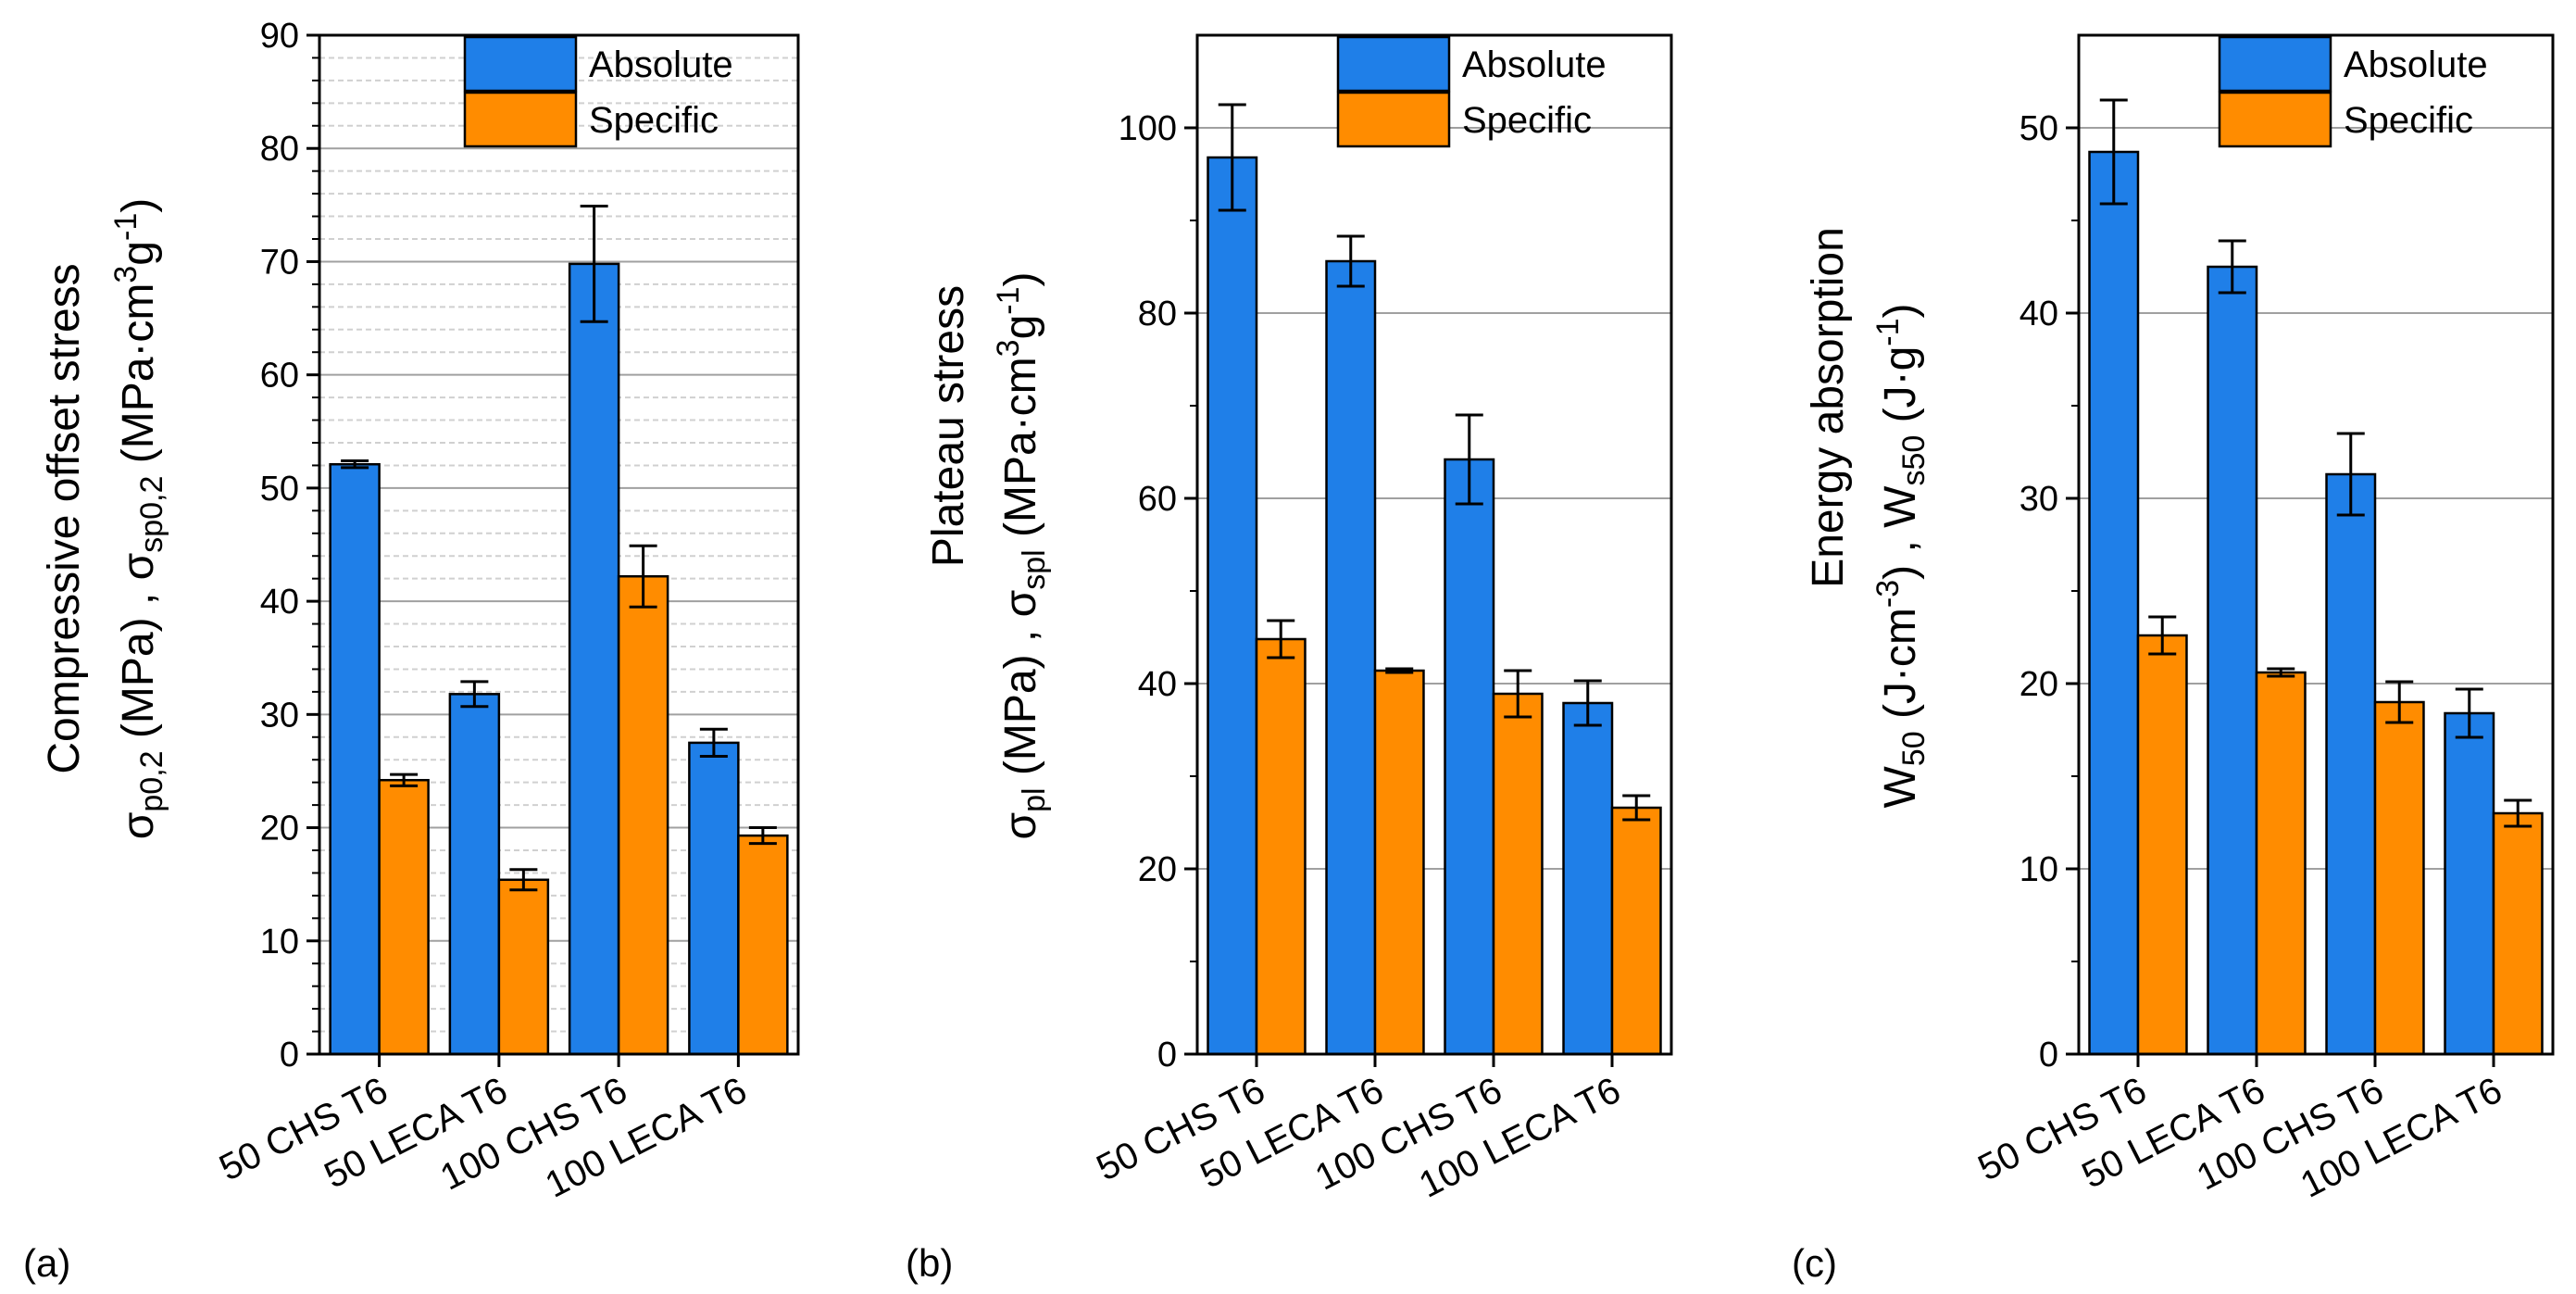 The image size is (2576, 1294). Describe the element at coordinates (930, 1263) in the screenshot. I see `panel-label-b: (b)` at that location.